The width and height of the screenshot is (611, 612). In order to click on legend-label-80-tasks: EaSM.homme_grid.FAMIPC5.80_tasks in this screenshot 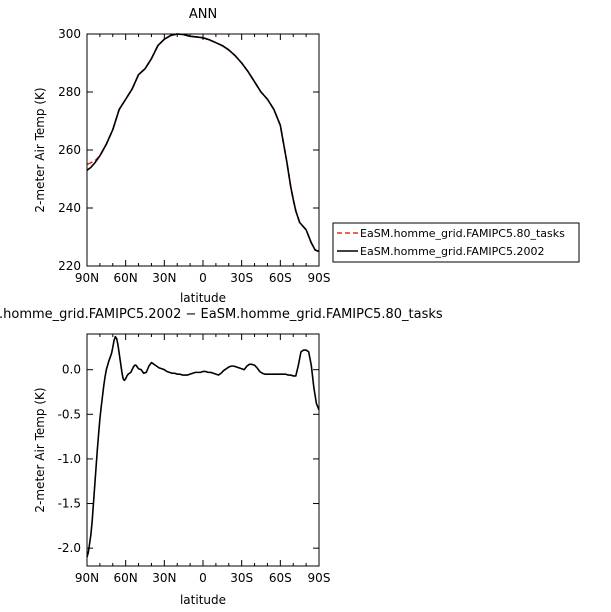, I will do `click(462, 233)`.